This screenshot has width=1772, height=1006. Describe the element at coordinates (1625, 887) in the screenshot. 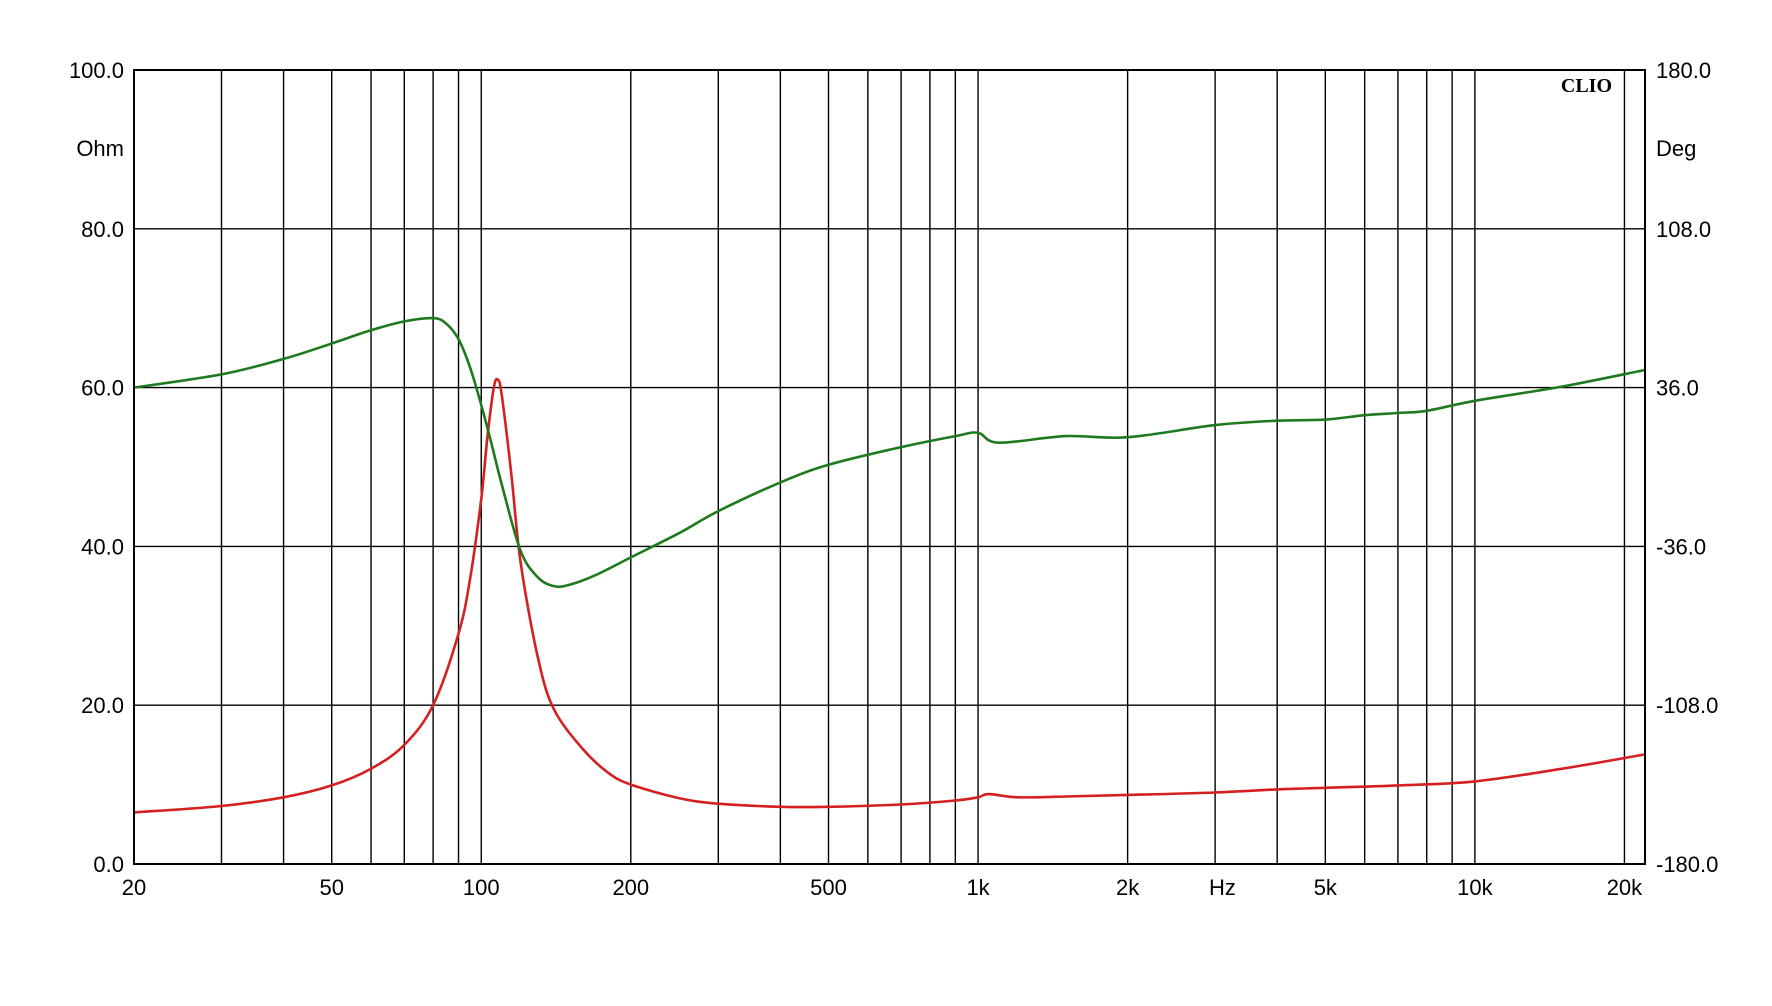

I see `x-tick-label: 20k` at that location.